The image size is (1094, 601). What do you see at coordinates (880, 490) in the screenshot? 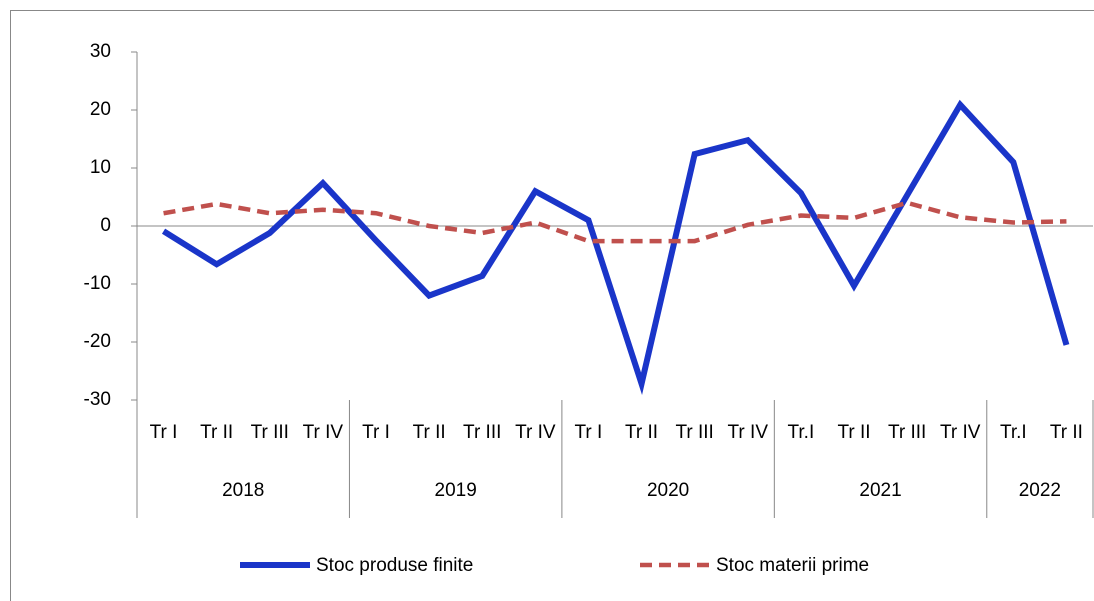
I see `group-label: 2021` at bounding box center [880, 490].